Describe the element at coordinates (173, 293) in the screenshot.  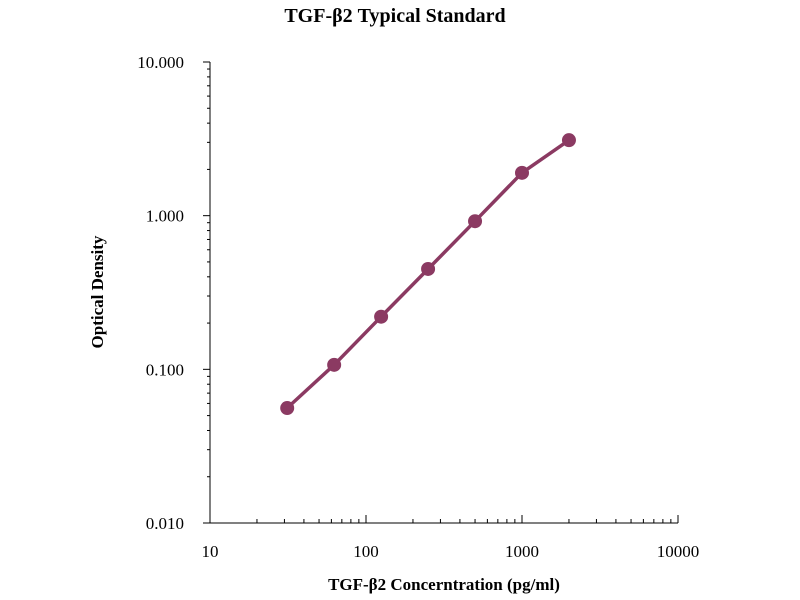
I see `y-axis-ticks: 0.010 0.100 1.000 10.000` at that location.